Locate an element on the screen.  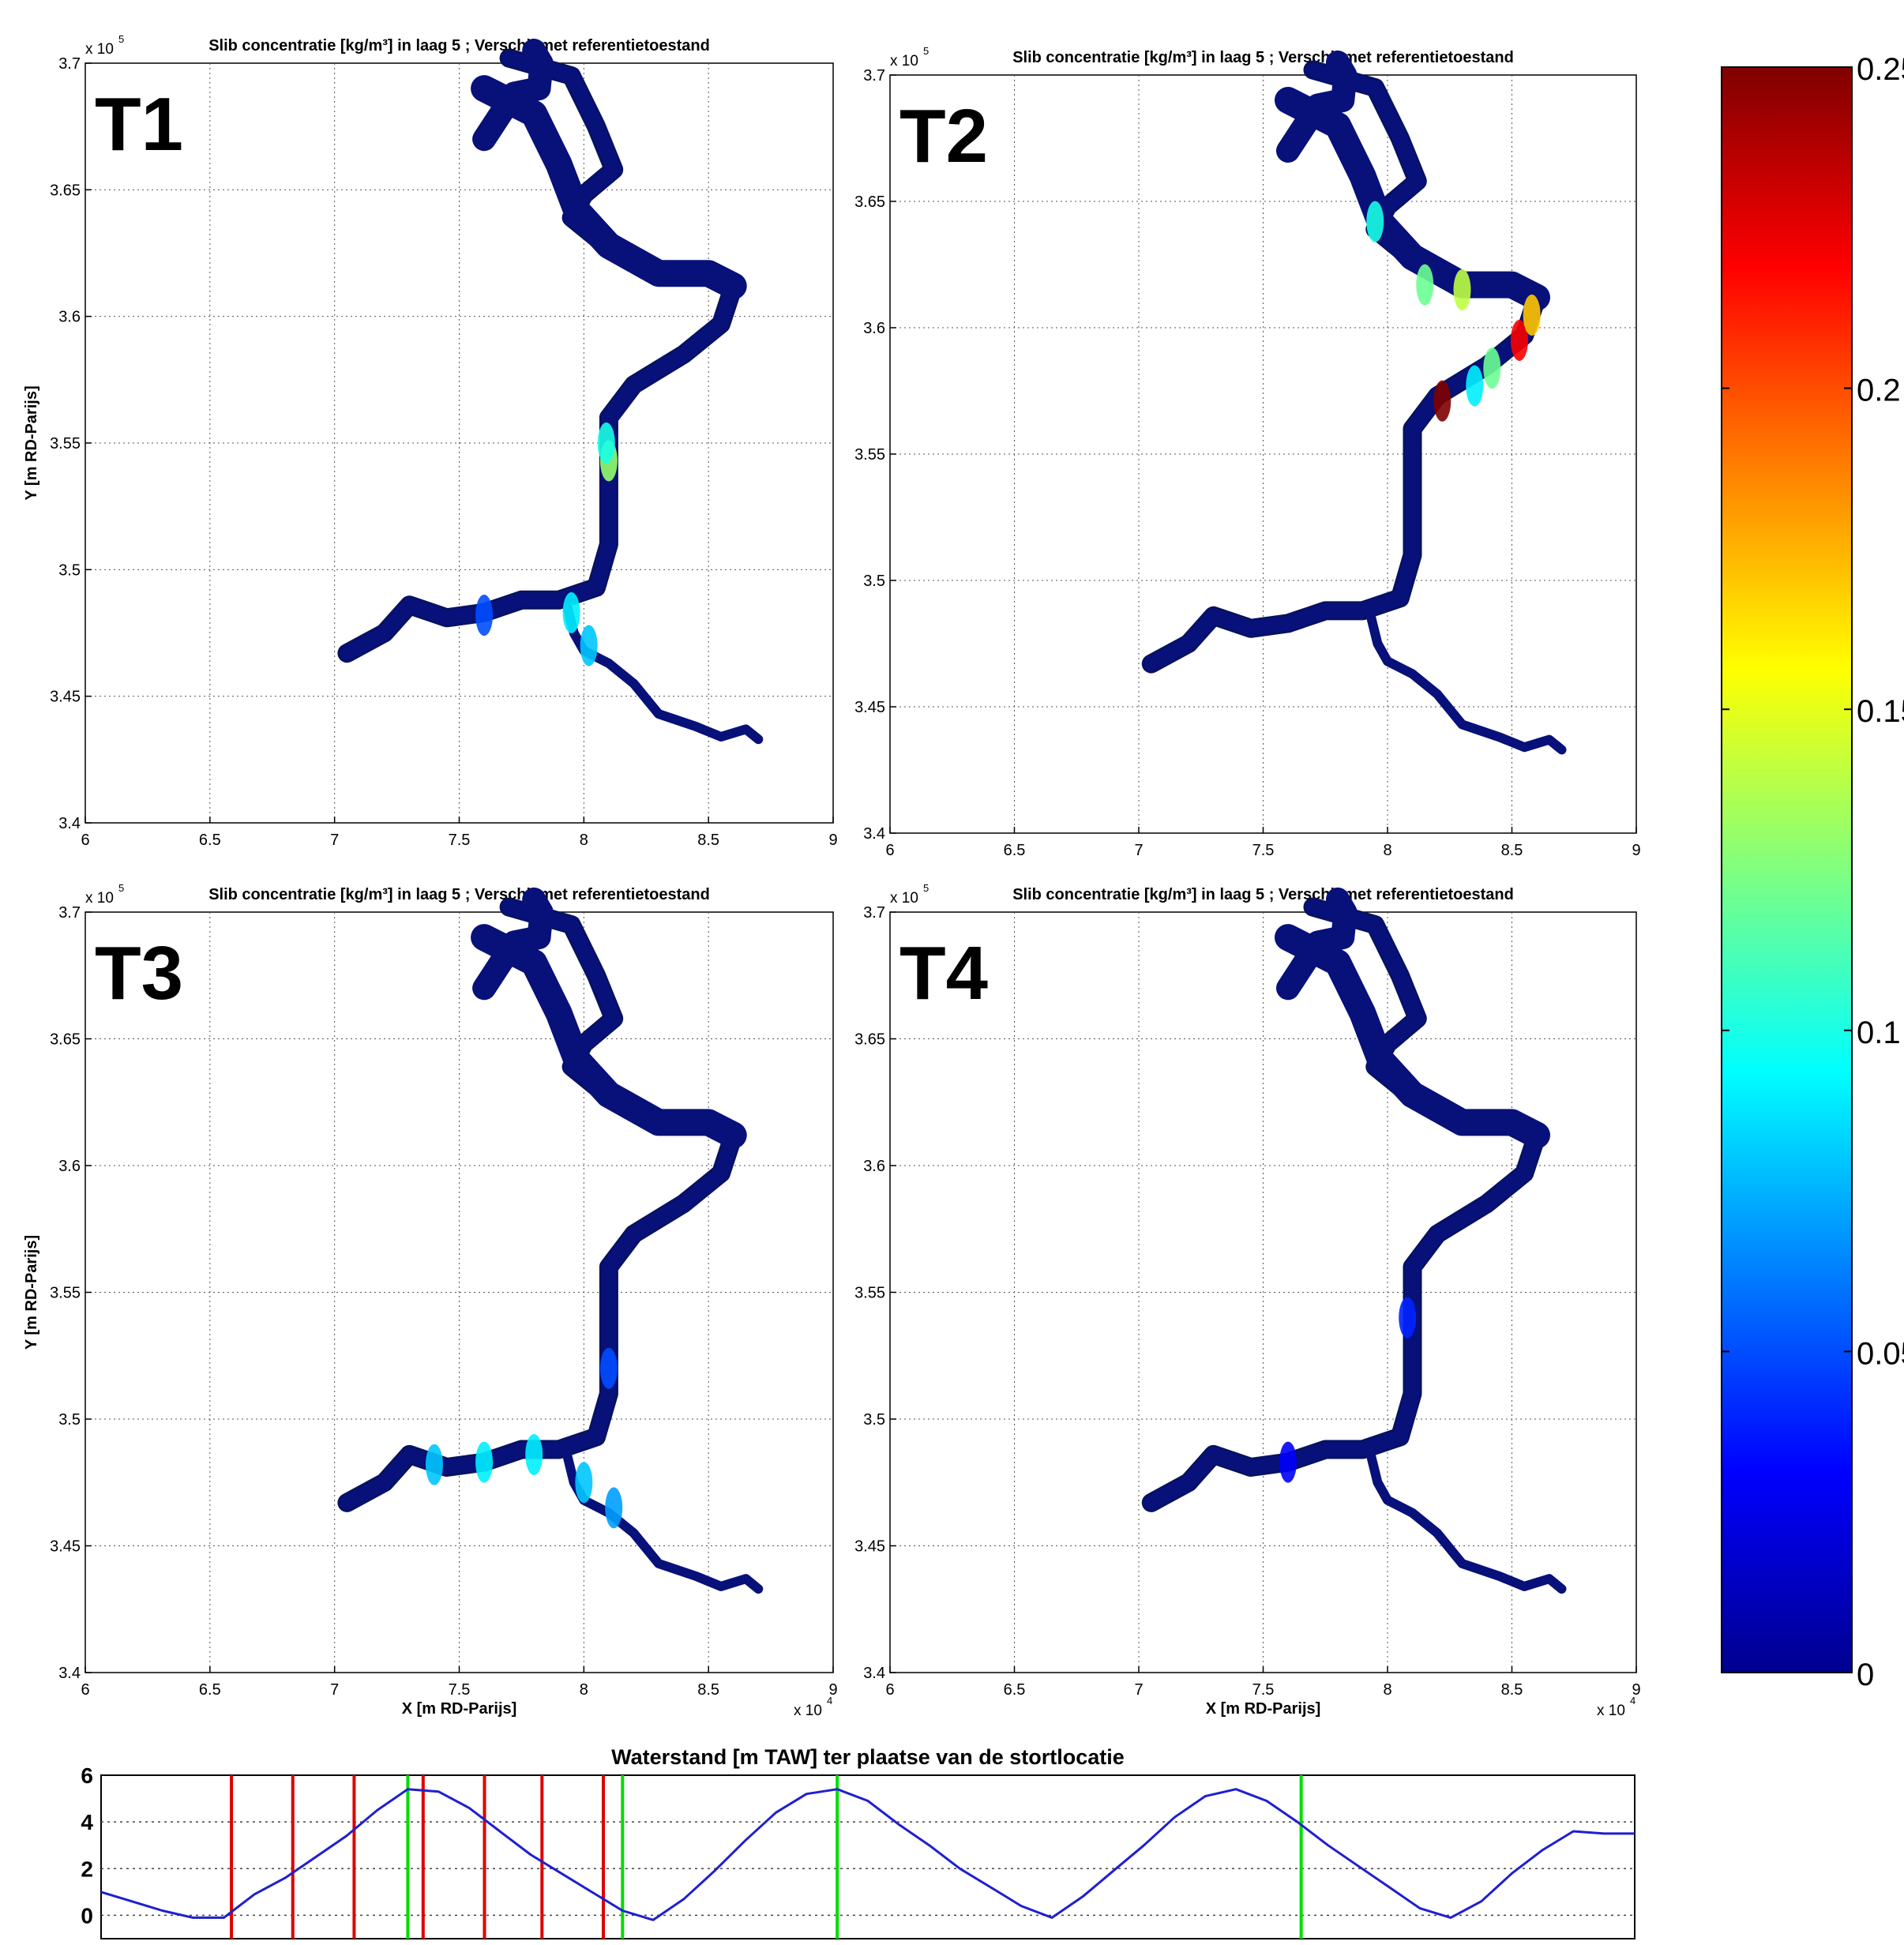
y-axis-label: Y [m RD-Parijs] is located at coordinates (31, 442).